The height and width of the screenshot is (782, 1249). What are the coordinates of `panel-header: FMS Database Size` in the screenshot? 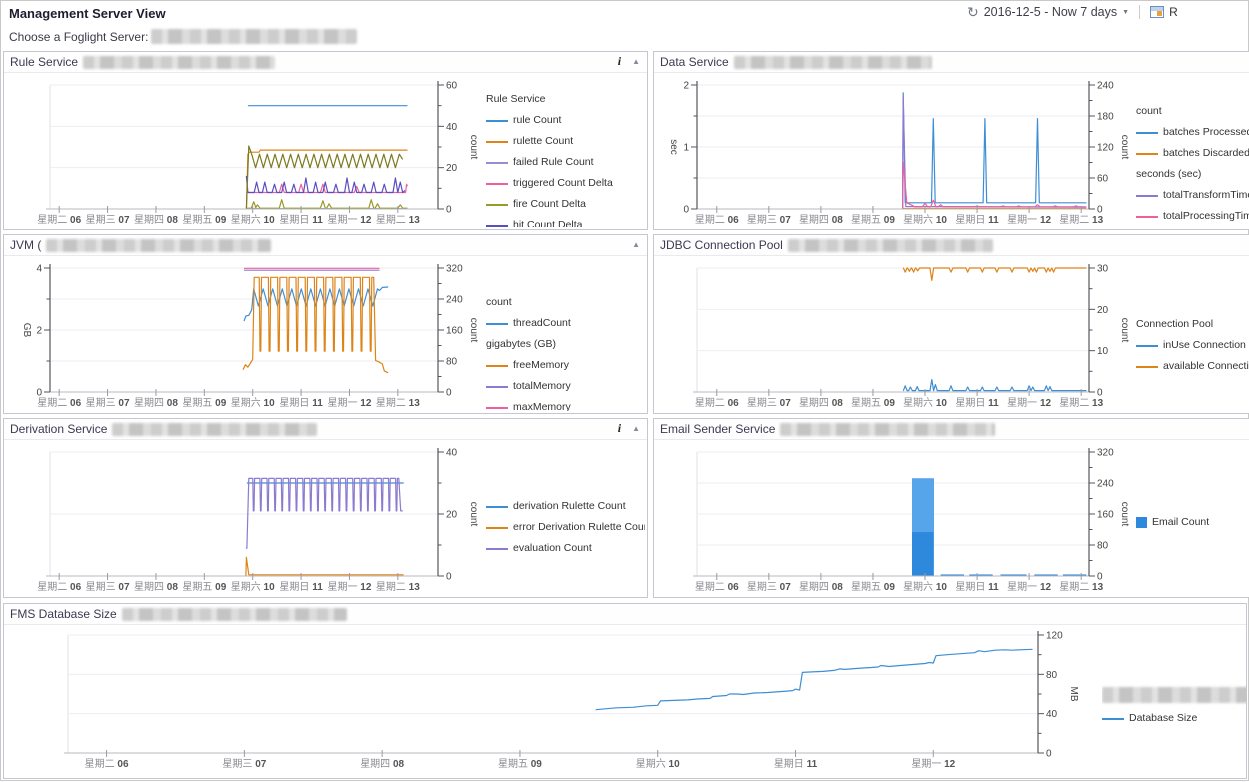 It's located at (625, 614).